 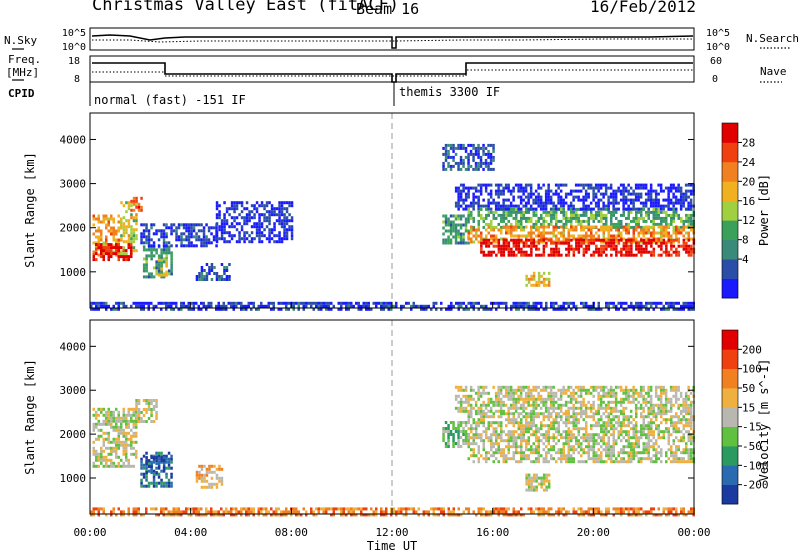 I want to click on noise-right-tick-top: 10^5, so click(x=718, y=33).